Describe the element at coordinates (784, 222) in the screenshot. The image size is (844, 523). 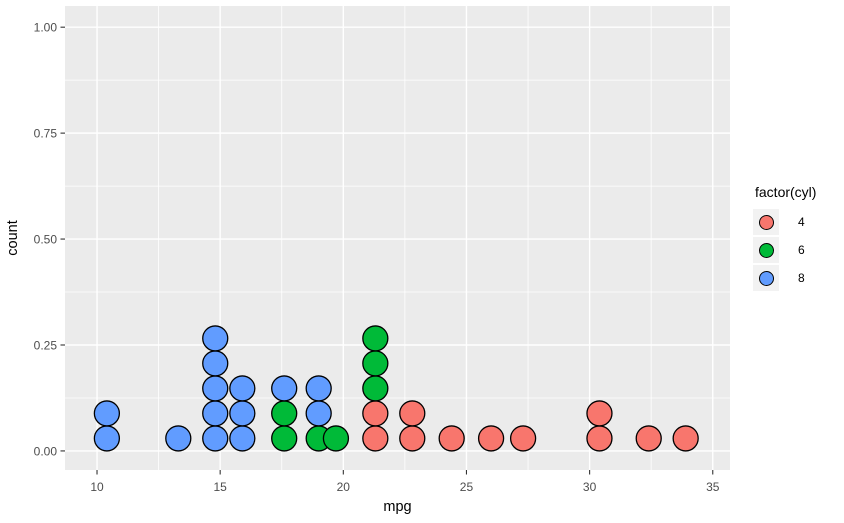
I see `legend-entry: 4` at that location.